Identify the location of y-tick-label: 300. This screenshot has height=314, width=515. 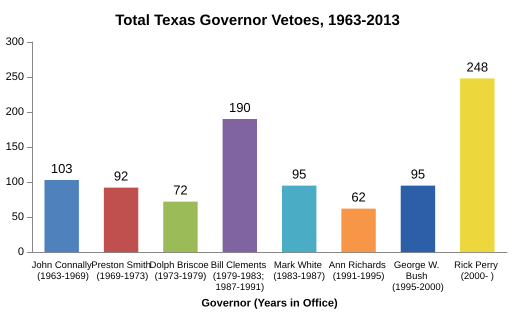
(15, 42).